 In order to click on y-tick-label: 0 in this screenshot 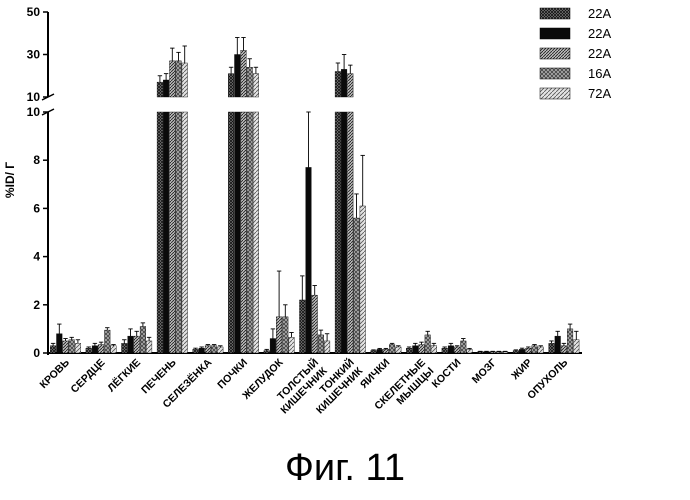, I will do `click(36, 353)`.